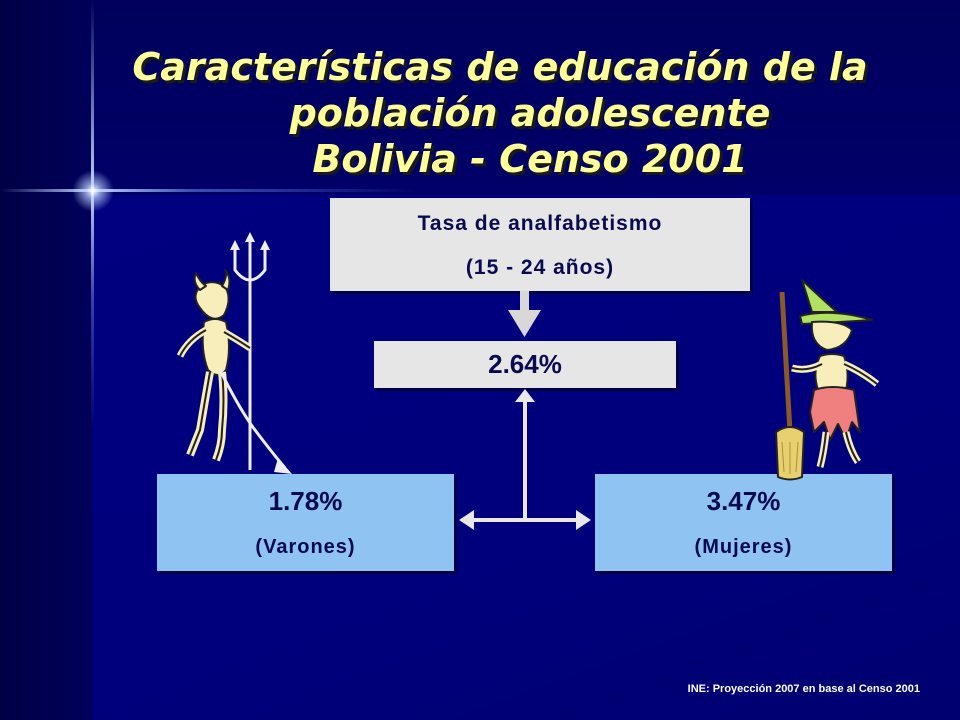 The height and width of the screenshot is (720, 960). What do you see at coordinates (525, 454) in the screenshot?
I see `up-arrow-icon` at bounding box center [525, 454].